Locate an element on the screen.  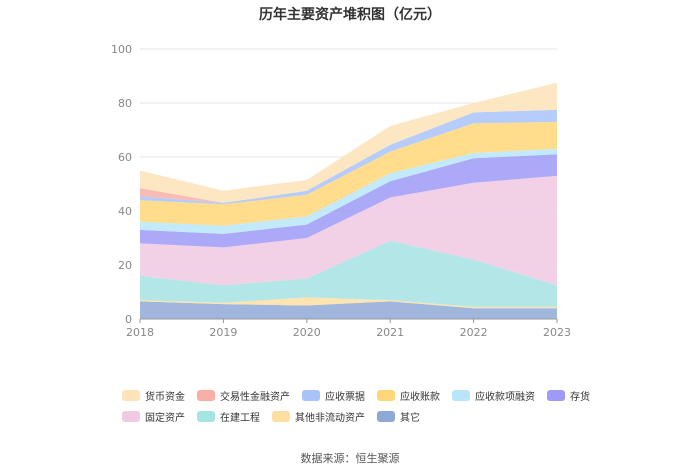
legend-label: 交易性金融资产 is located at coordinates (255, 397).